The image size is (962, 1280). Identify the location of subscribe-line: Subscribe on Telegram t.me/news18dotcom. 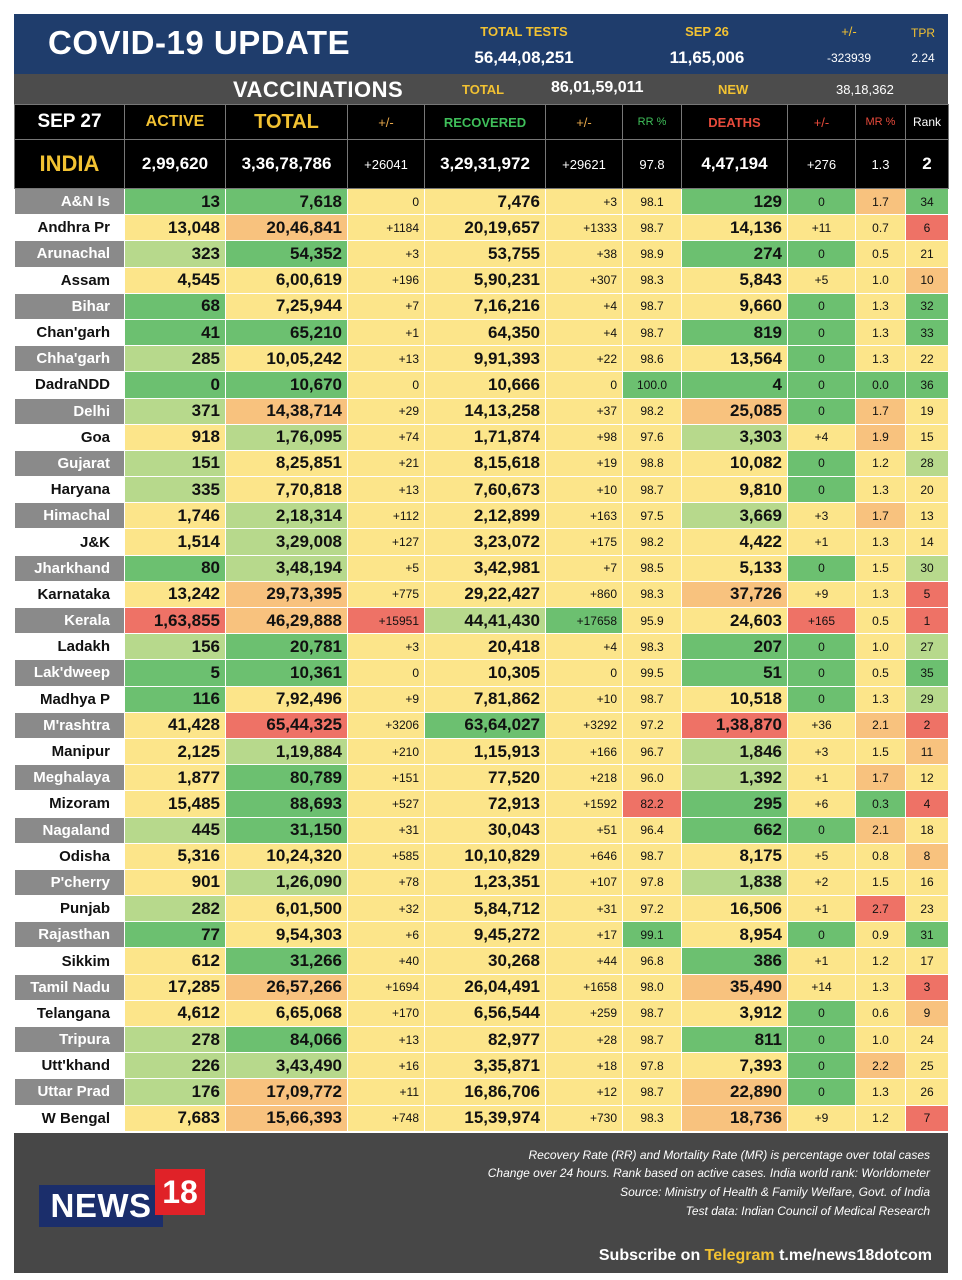
(765, 1256).